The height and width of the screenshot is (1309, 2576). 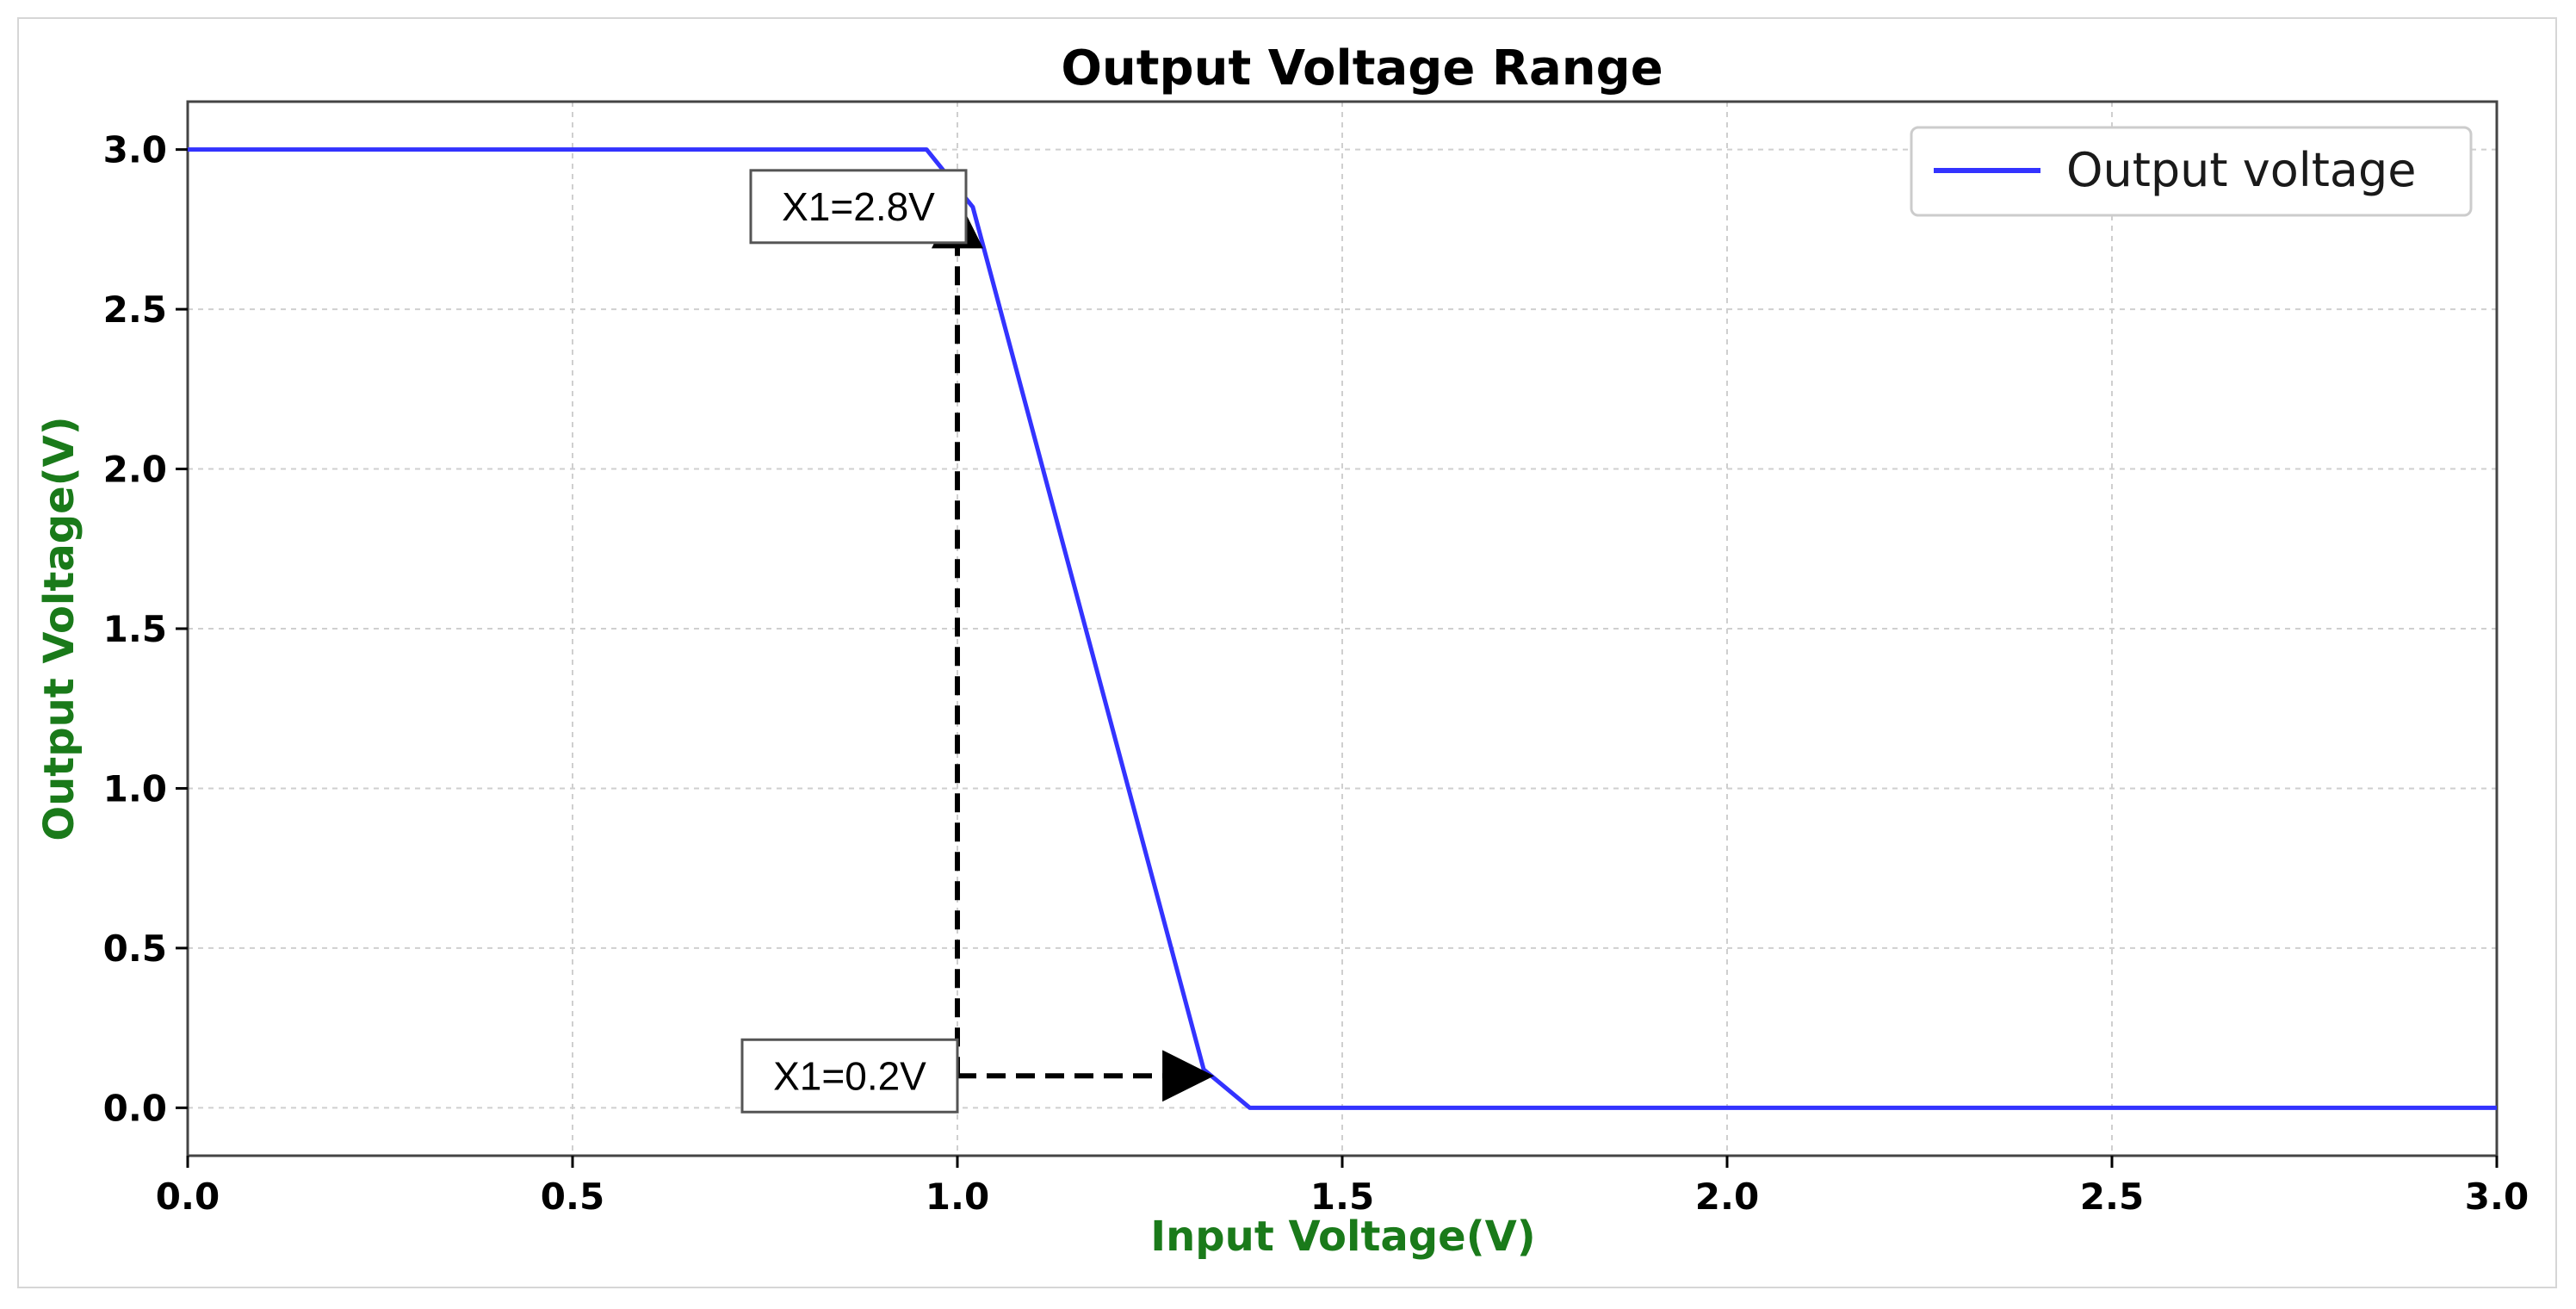 I want to click on y-tick-label: 1.5, so click(x=135, y=629).